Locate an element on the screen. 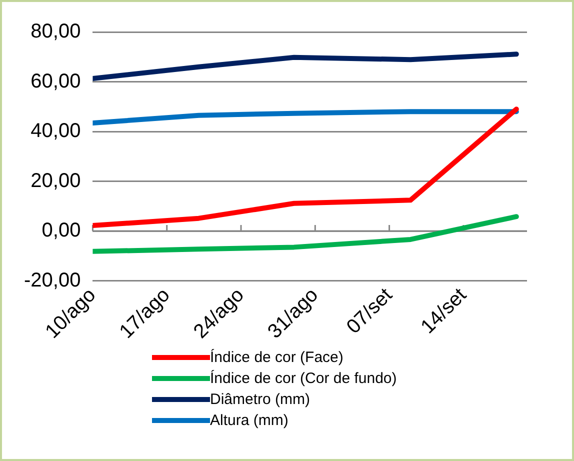 The width and height of the screenshot is (574, 461). y-tick-label: 40,00 is located at coordinates (55, 131).